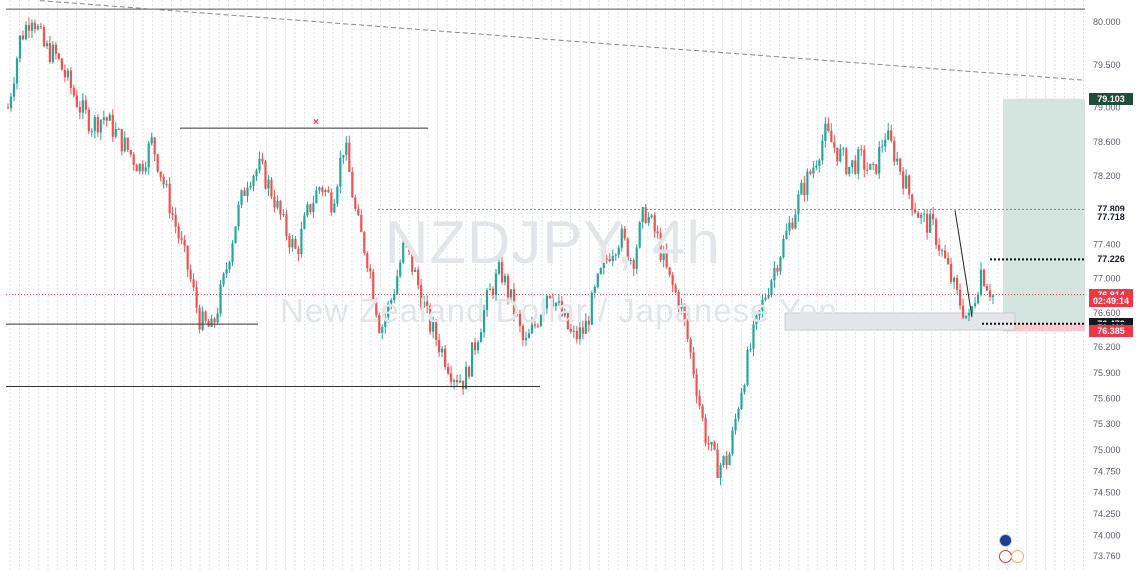 This screenshot has height=570, width=1140. Describe the element at coordinates (1044, 211) in the screenshot. I see `take-profit-zone` at that location.